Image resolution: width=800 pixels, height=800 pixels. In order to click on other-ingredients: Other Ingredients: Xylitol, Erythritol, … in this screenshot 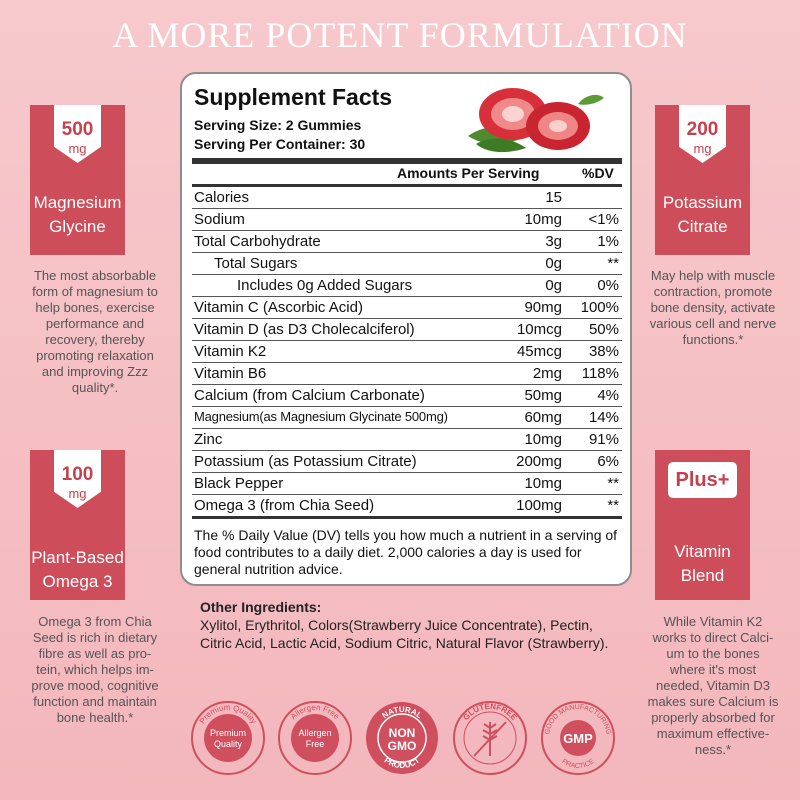, I will do `click(410, 625)`.